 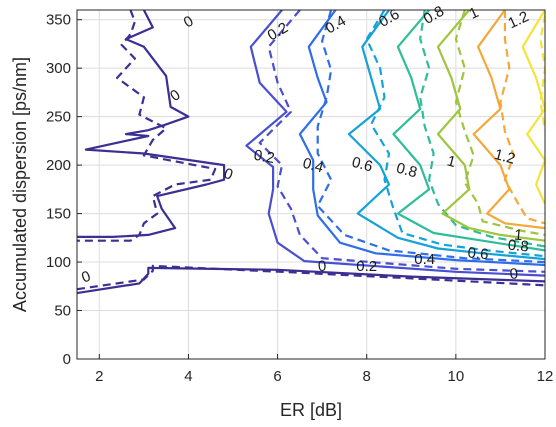 I want to click on contour-line-1-2-solid, so click(x=508, y=120).